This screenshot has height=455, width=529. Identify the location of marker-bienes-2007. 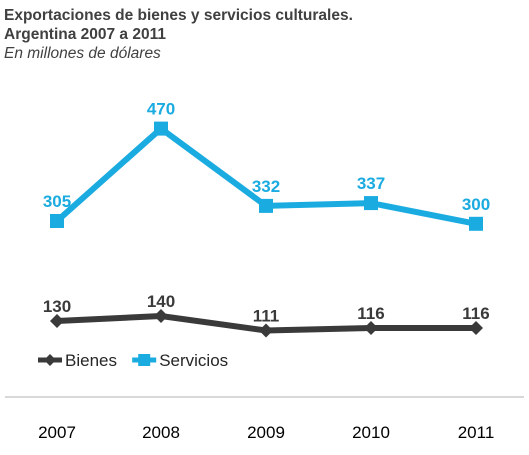
(57, 321).